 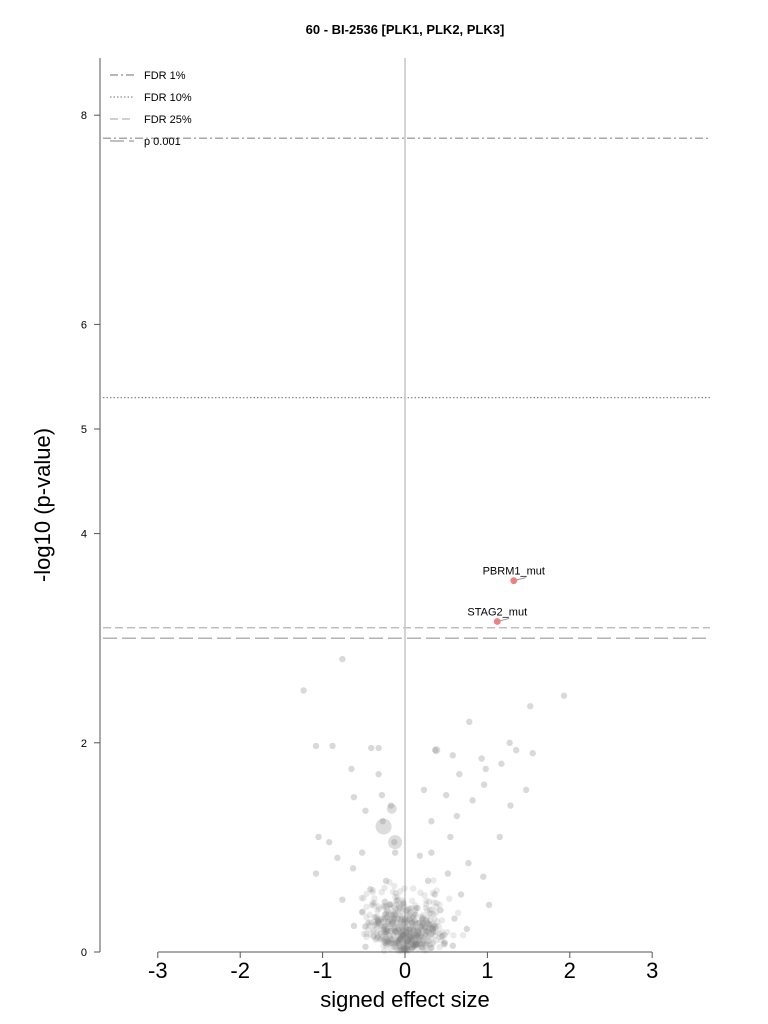 What do you see at coordinates (240, 970) in the screenshot?
I see `x-tick-label: -2` at bounding box center [240, 970].